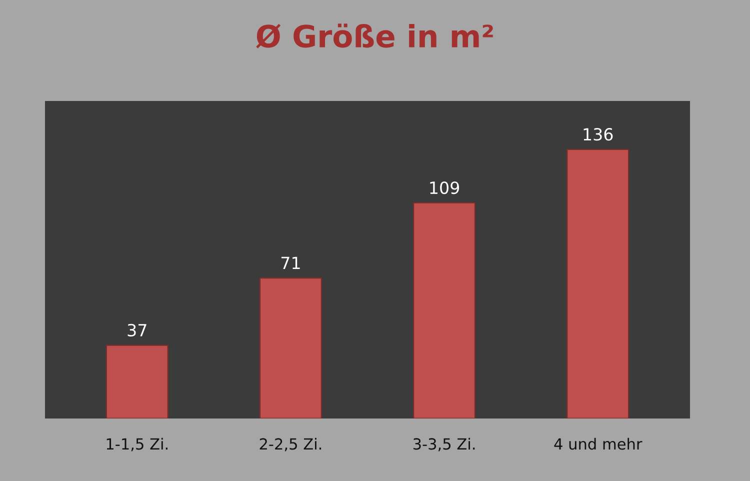  Describe the element at coordinates (598, 444) in the screenshot. I see `x-tick-label: 4 und mehr` at that location.